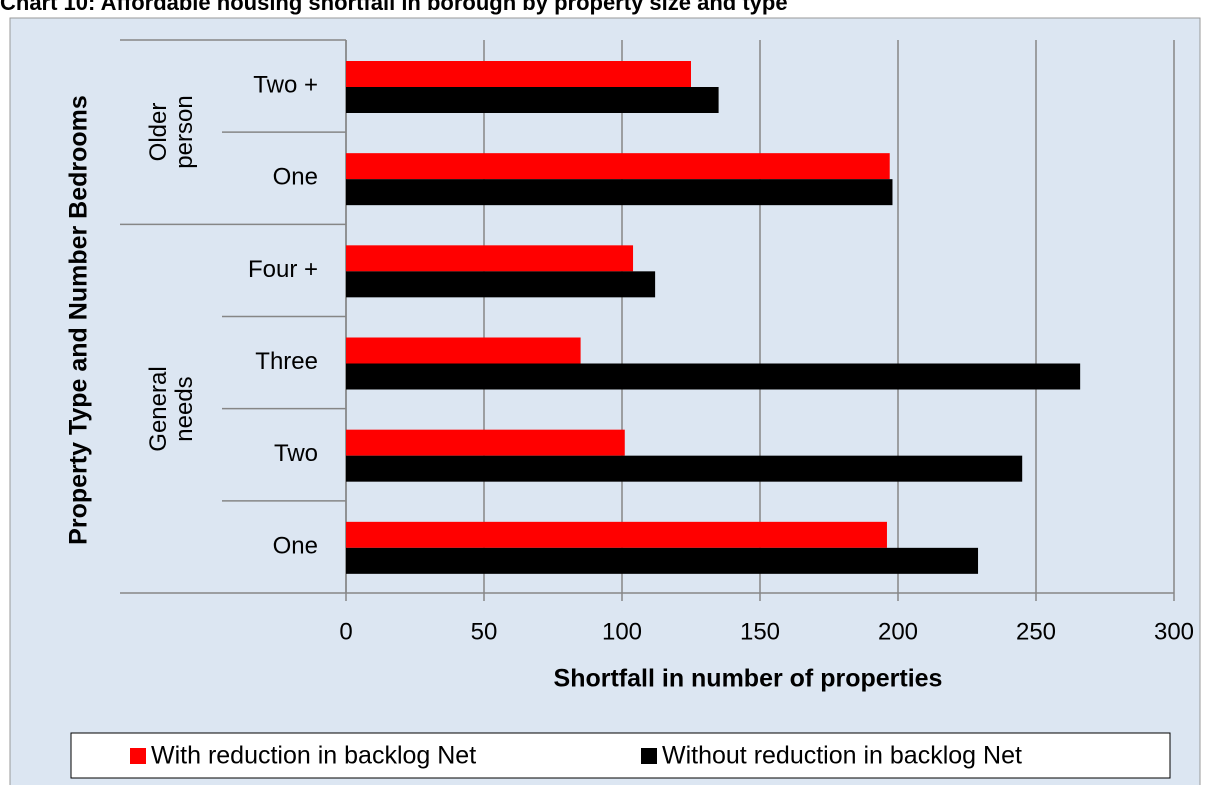 The height and width of the screenshot is (785, 1218). I want to click on x-tick-label: 50, so click(484, 631).